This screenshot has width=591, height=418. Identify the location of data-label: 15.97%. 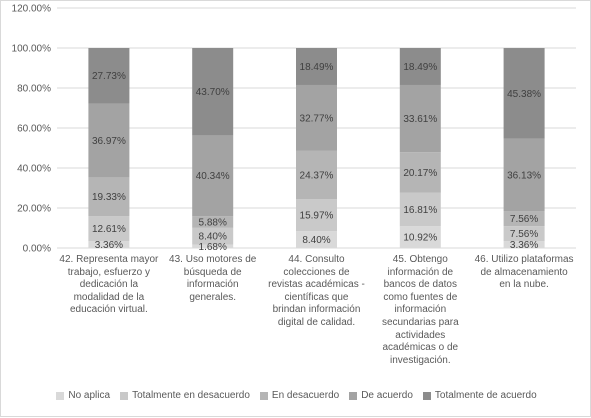
(317, 216).